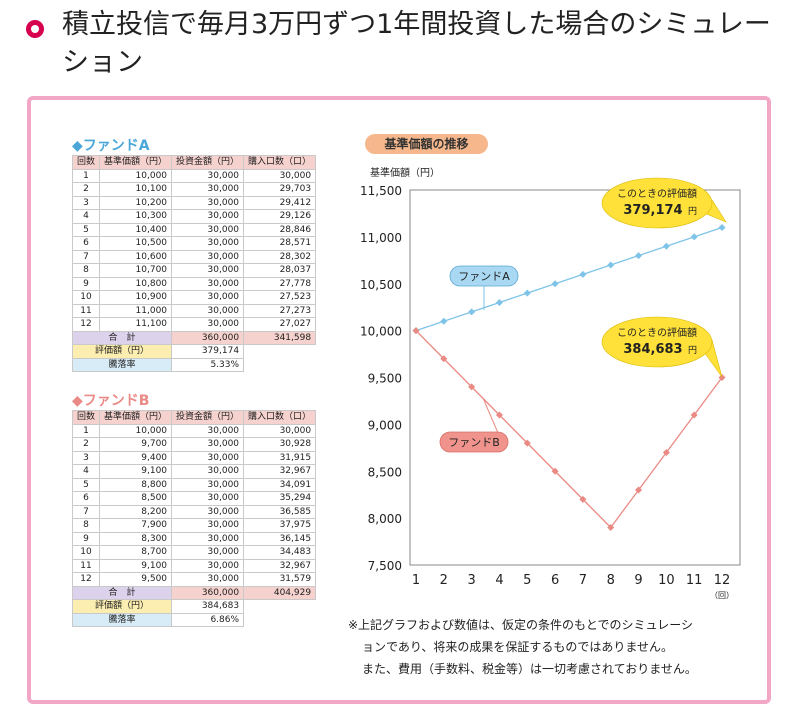  What do you see at coordinates (280, 243) in the screenshot?
I see `table-cell-units: 28,571` at bounding box center [280, 243].